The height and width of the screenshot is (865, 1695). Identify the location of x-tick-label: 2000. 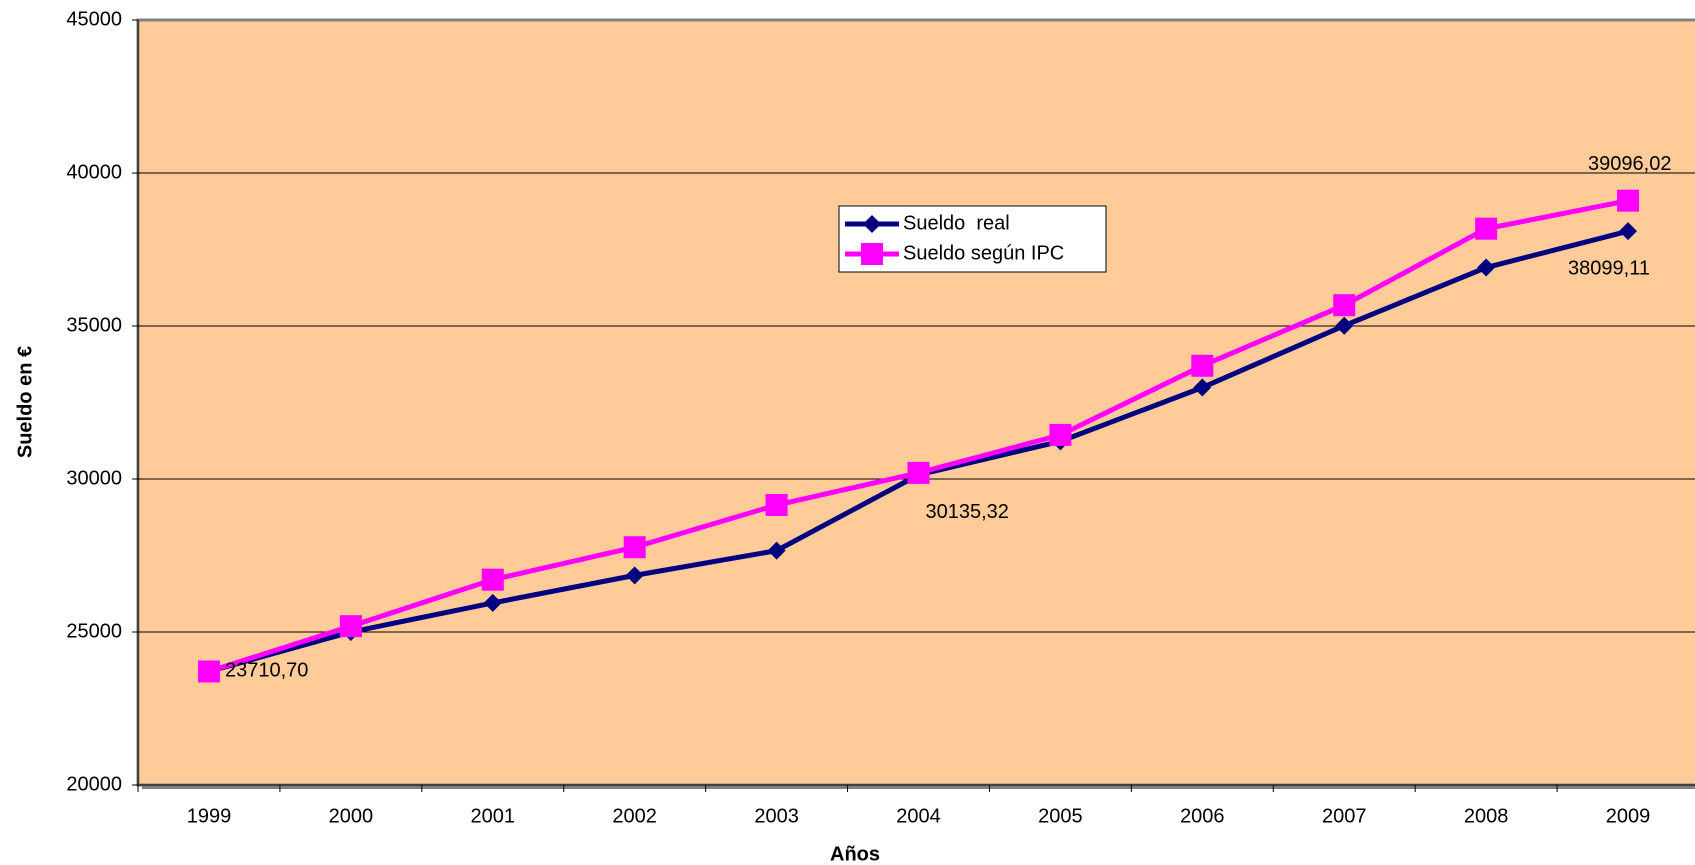
(351, 816).